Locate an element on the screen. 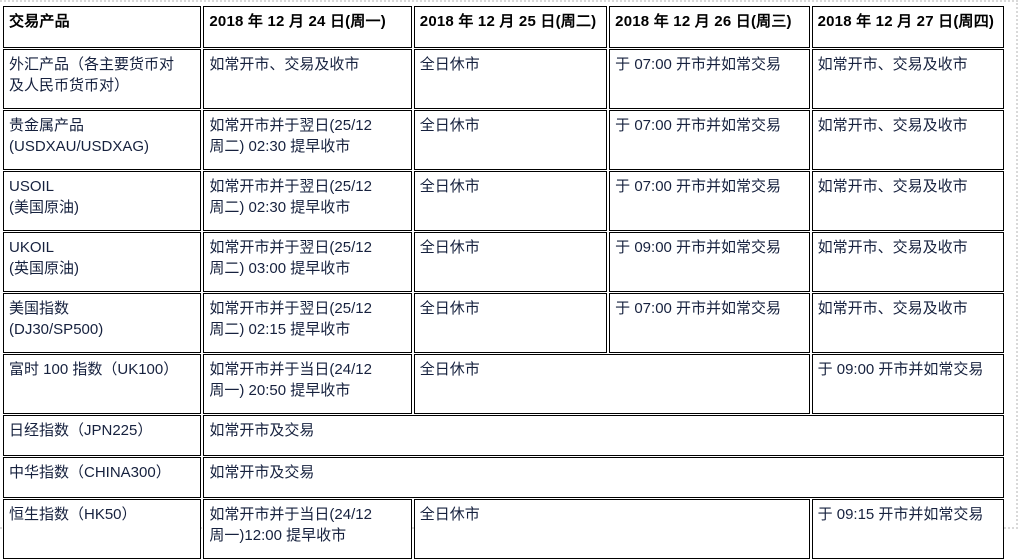  dec24-cell: 如常开市并于当日(24/12 周一) 20:50 提早收市 is located at coordinates (307, 384).